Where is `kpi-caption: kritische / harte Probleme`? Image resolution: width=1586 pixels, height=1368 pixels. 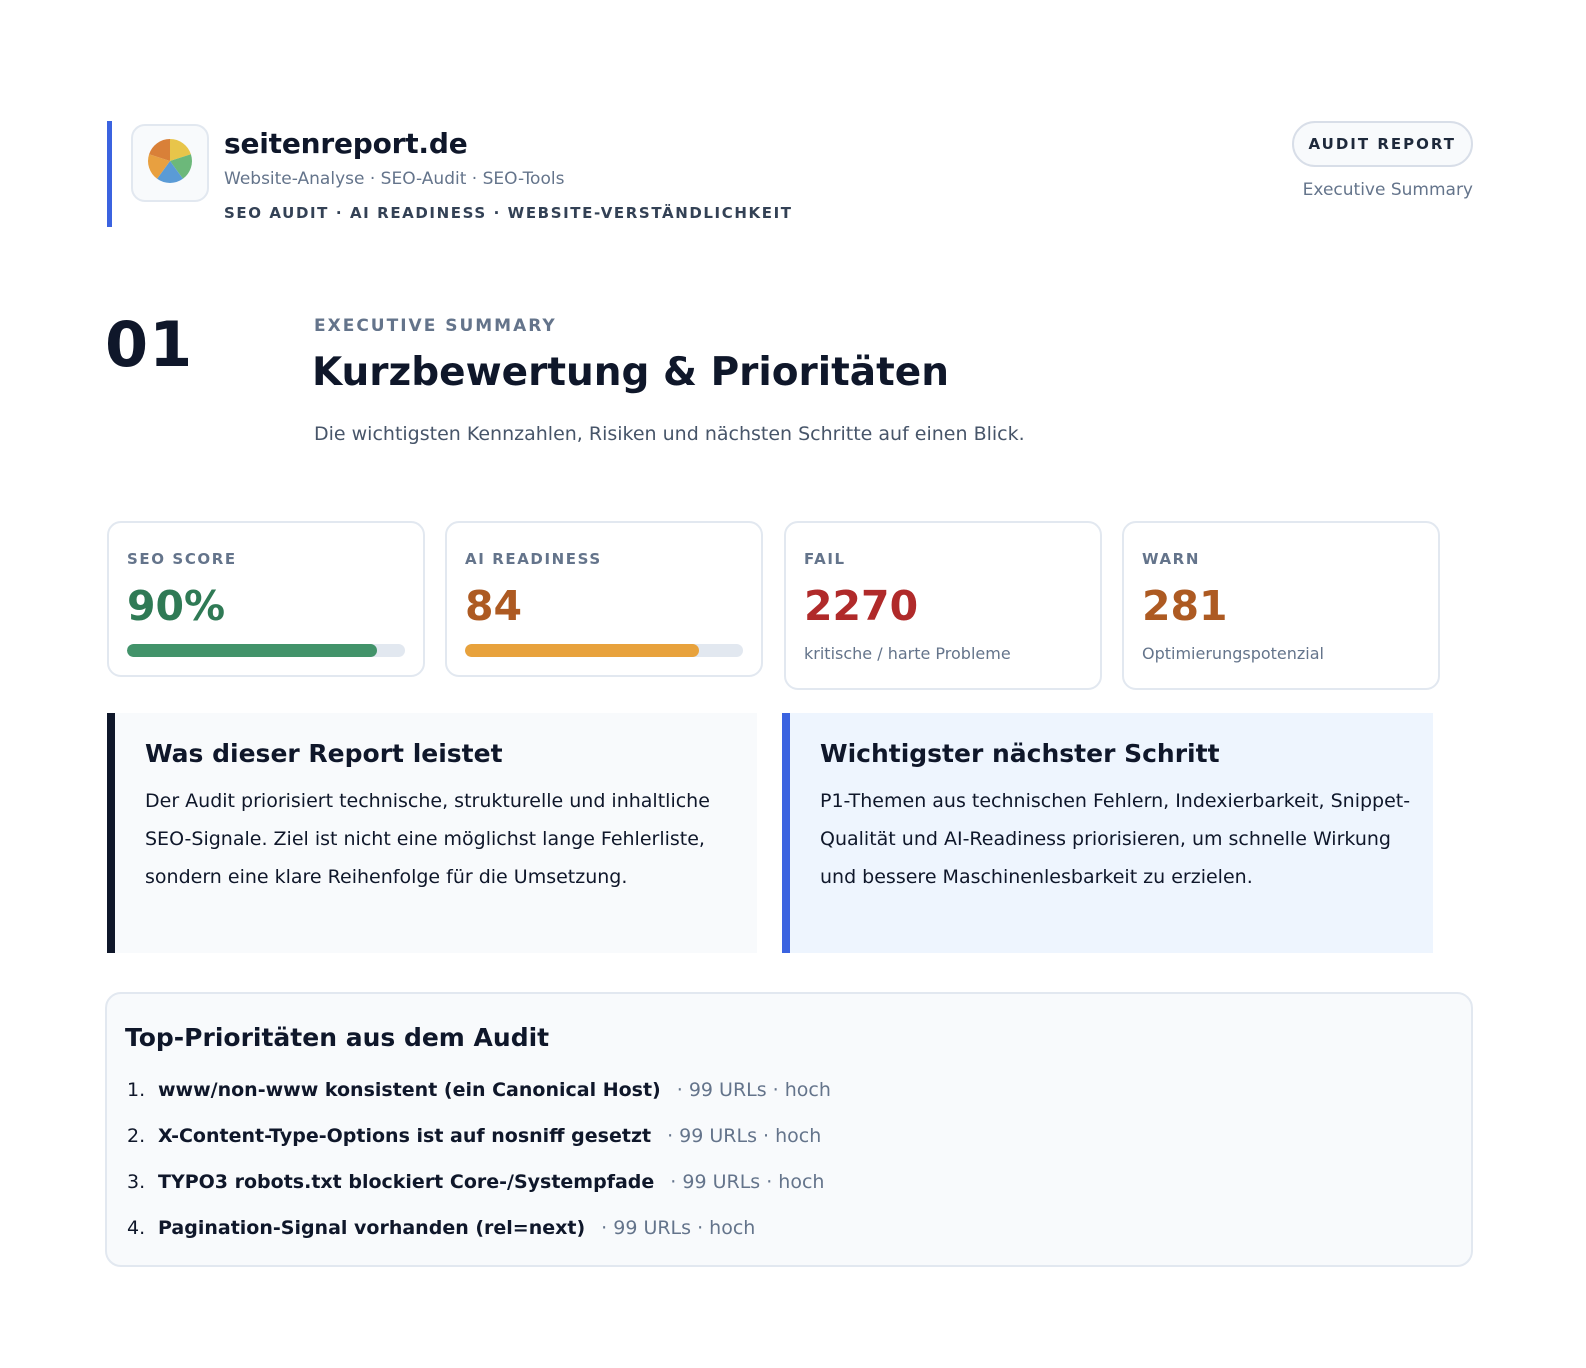
kpi-caption: kritische / harte Probleme is located at coordinates (907, 653).